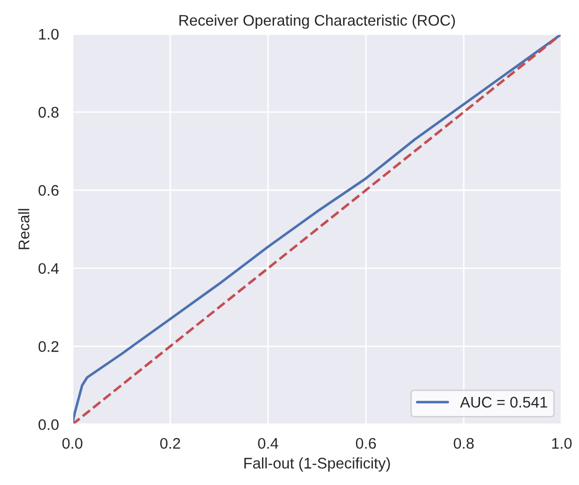  I want to click on y-tick-label: 0.0, so click(48, 424).